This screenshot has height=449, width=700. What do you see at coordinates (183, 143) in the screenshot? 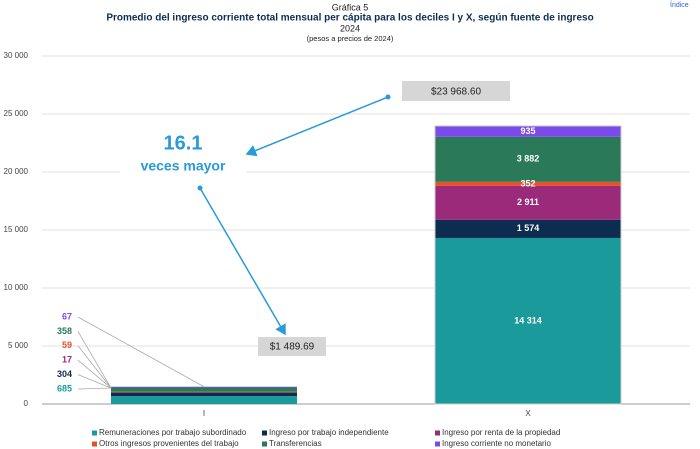
I see `annotation: 16.1` at bounding box center [183, 143].